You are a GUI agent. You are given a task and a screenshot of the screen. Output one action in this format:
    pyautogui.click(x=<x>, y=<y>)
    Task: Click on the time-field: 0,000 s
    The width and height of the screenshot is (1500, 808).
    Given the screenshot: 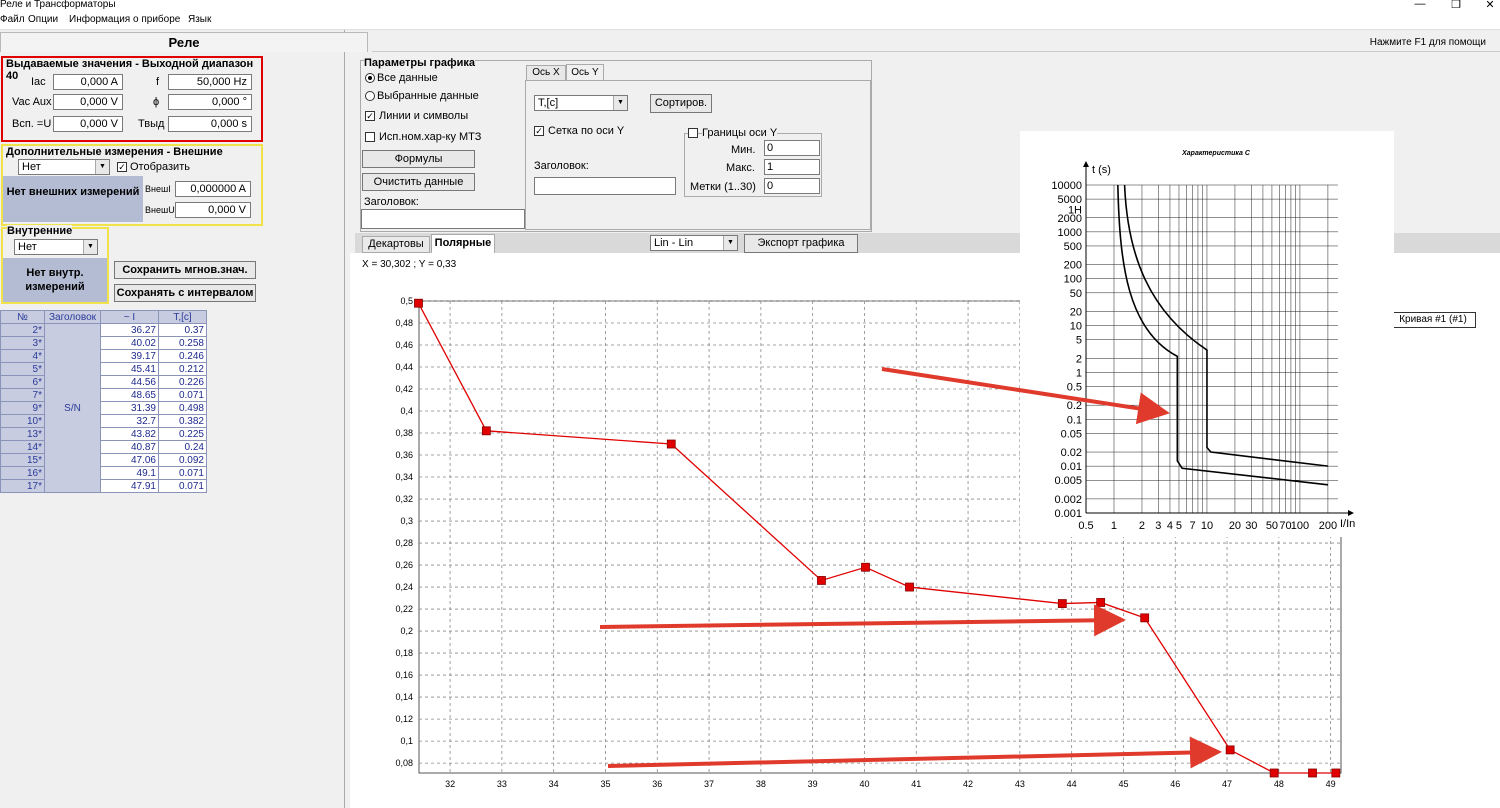 What is the action you would take?
    pyautogui.click(x=210, y=124)
    